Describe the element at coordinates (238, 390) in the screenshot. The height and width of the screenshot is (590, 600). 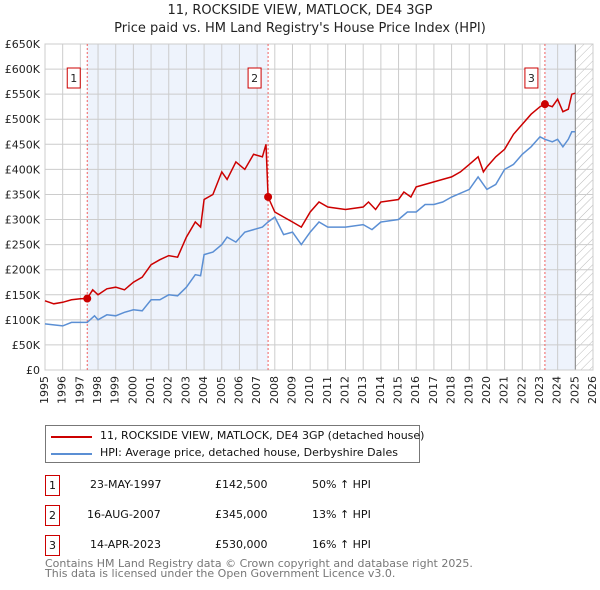
I see `x-tick-label: 2006` at that location.